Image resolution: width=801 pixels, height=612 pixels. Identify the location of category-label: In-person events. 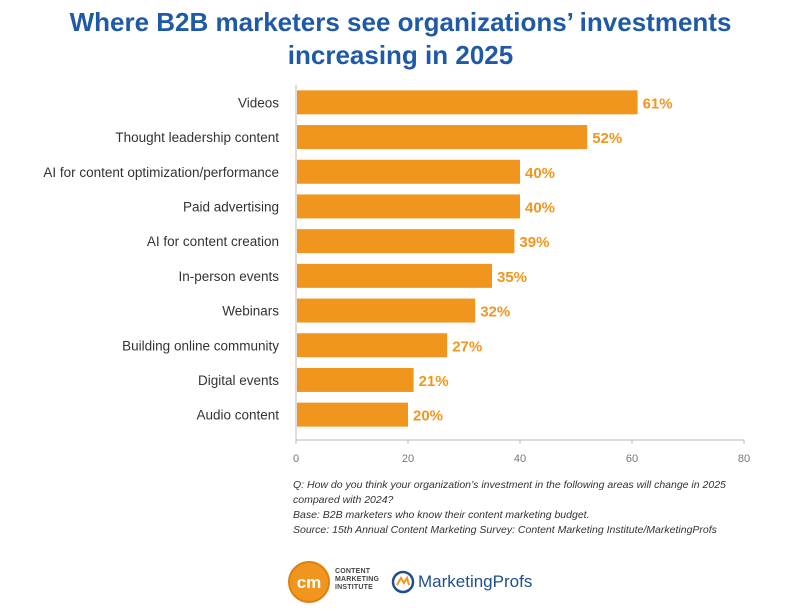
(228, 276).